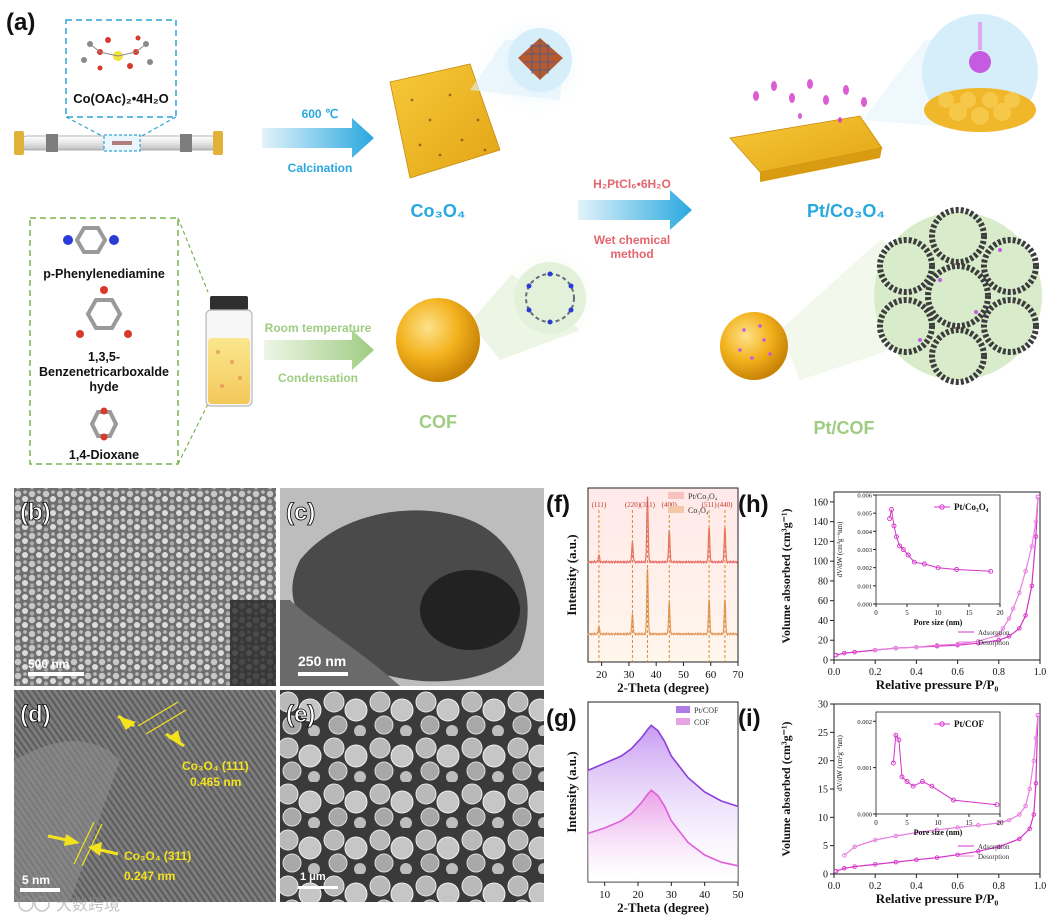 The image size is (1059, 924). What do you see at coordinates (823, 818) in the screenshot?
I see `y-tick-label-chart-i: 10` at bounding box center [823, 818].